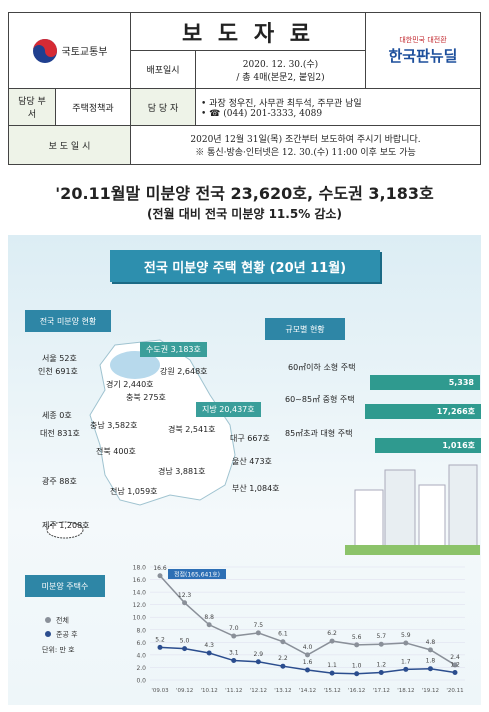 This screenshot has height=712, width=489. I want to click on size-label: 85㎡초과 대형 주택, so click(319, 433).